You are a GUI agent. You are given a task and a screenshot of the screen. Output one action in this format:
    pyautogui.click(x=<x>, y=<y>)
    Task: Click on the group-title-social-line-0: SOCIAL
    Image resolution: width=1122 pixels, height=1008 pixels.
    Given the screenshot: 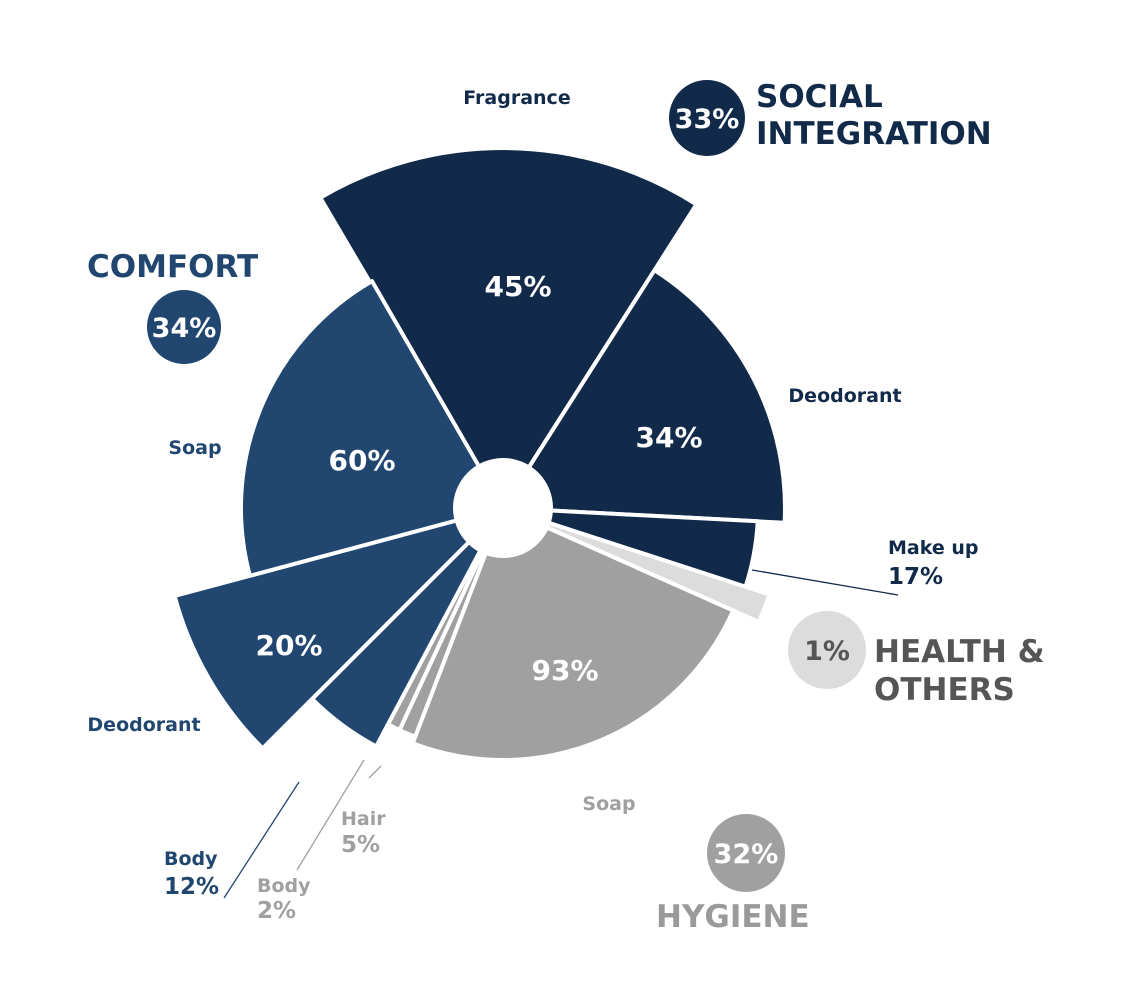 What is the action you would take?
    pyautogui.click(x=819, y=97)
    